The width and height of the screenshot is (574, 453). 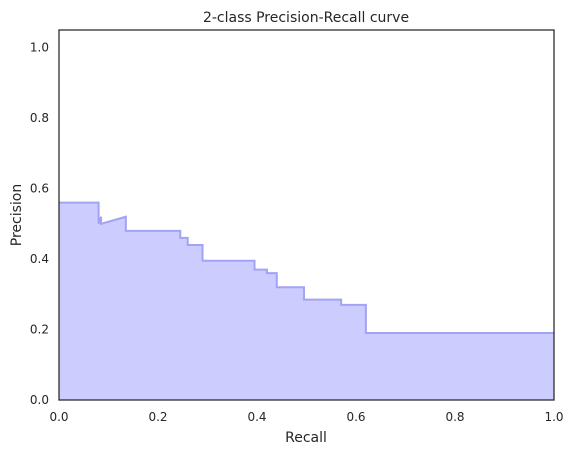 What do you see at coordinates (39, 400) in the screenshot?
I see `y-tick-label: 0.0` at bounding box center [39, 400].